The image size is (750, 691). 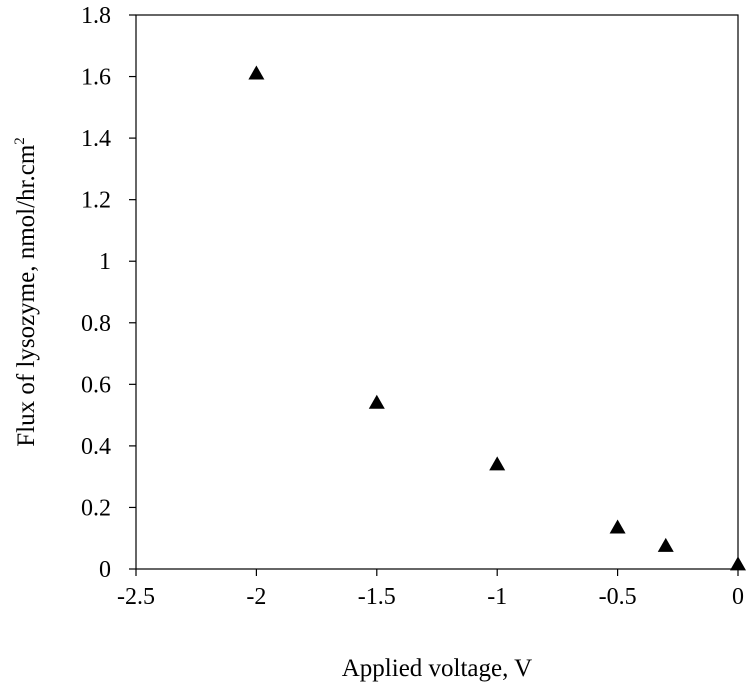 I want to click on y-tick-label: 0.8, so click(x=96, y=324).